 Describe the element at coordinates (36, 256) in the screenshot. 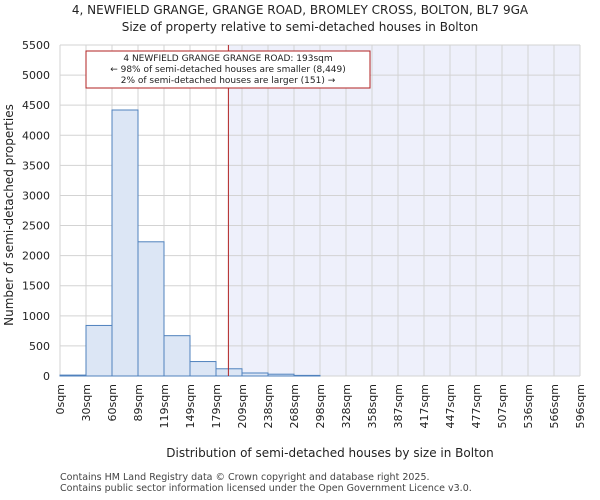

I see `y-tick-label: 2000` at that location.